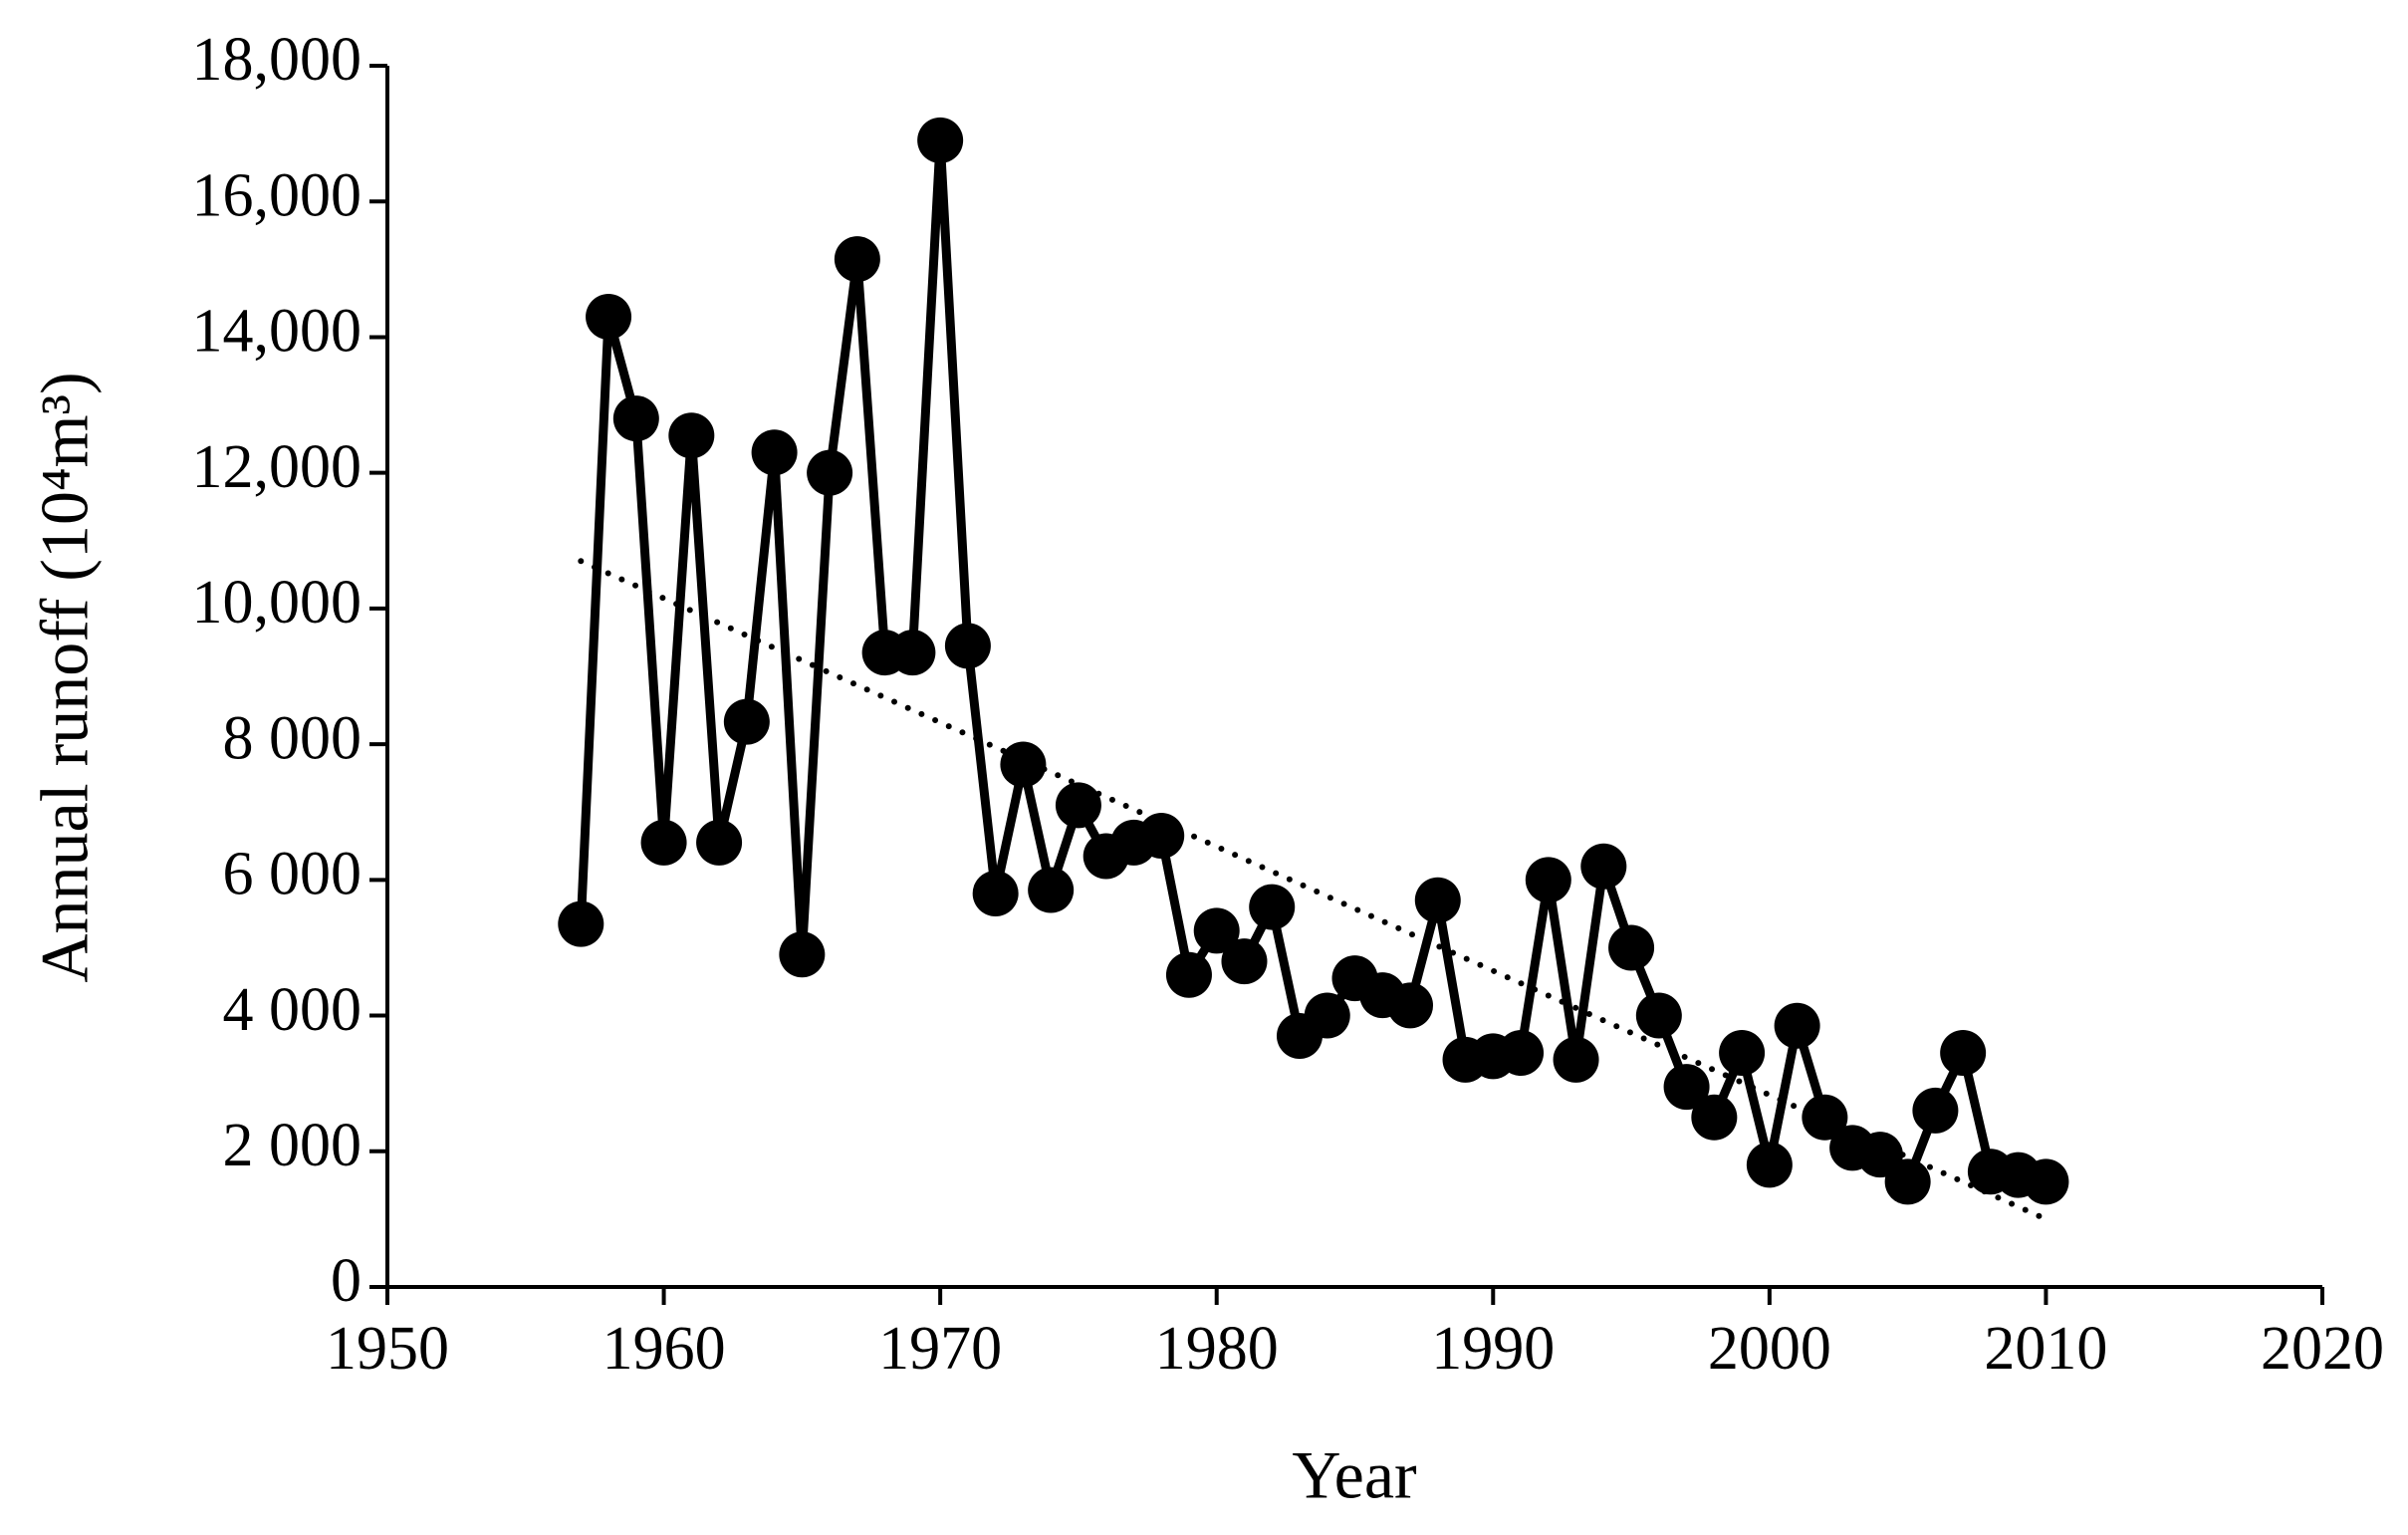  Describe the element at coordinates (2322, 1349) in the screenshot. I see `x-tick-label: 2020` at that location.